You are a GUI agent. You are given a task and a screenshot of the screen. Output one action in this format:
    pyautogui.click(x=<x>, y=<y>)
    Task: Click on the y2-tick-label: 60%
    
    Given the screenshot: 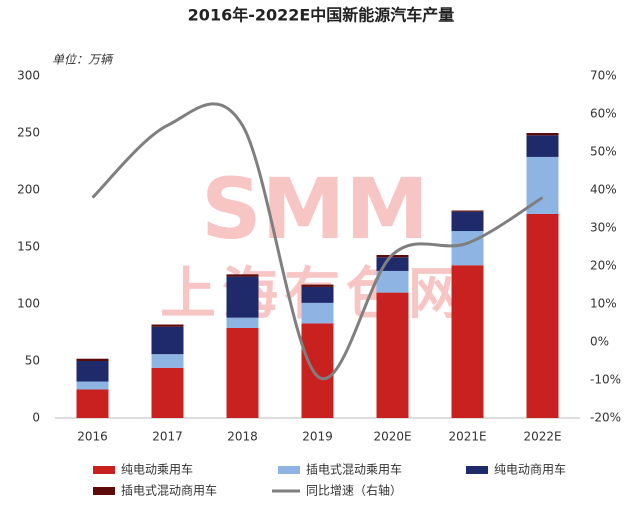 What is the action you would take?
    pyautogui.click(x=603, y=114)
    